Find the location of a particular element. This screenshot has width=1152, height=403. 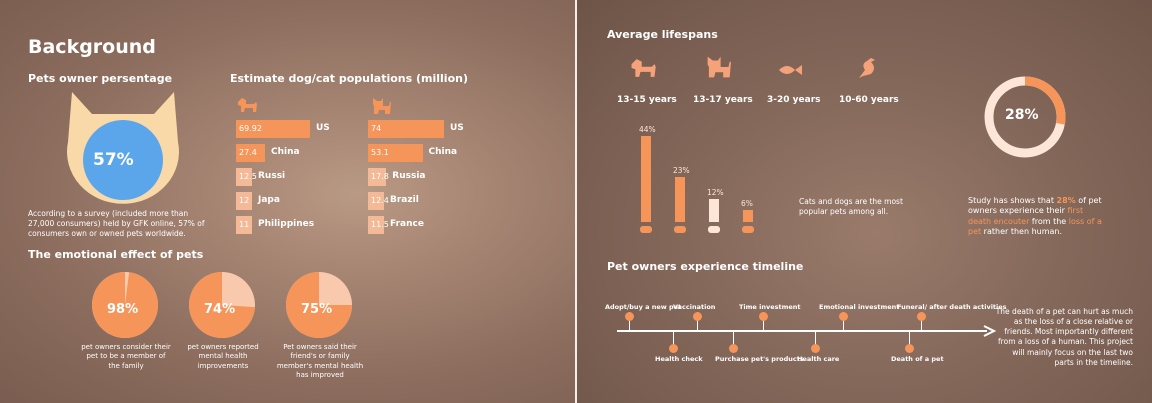

cats-bar: 11.5 is located at coordinates (378, 225).